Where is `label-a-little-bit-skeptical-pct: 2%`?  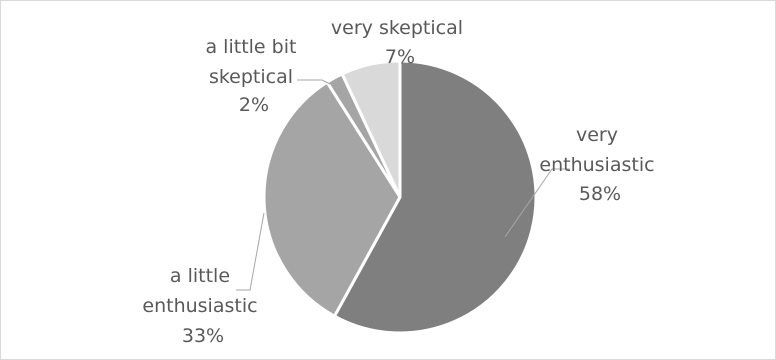 label-a-little-bit-skeptical-pct: 2% is located at coordinates (254, 105).